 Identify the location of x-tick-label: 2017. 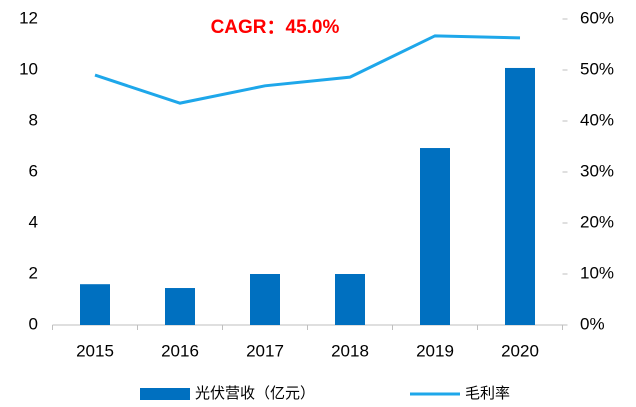
(265, 350).